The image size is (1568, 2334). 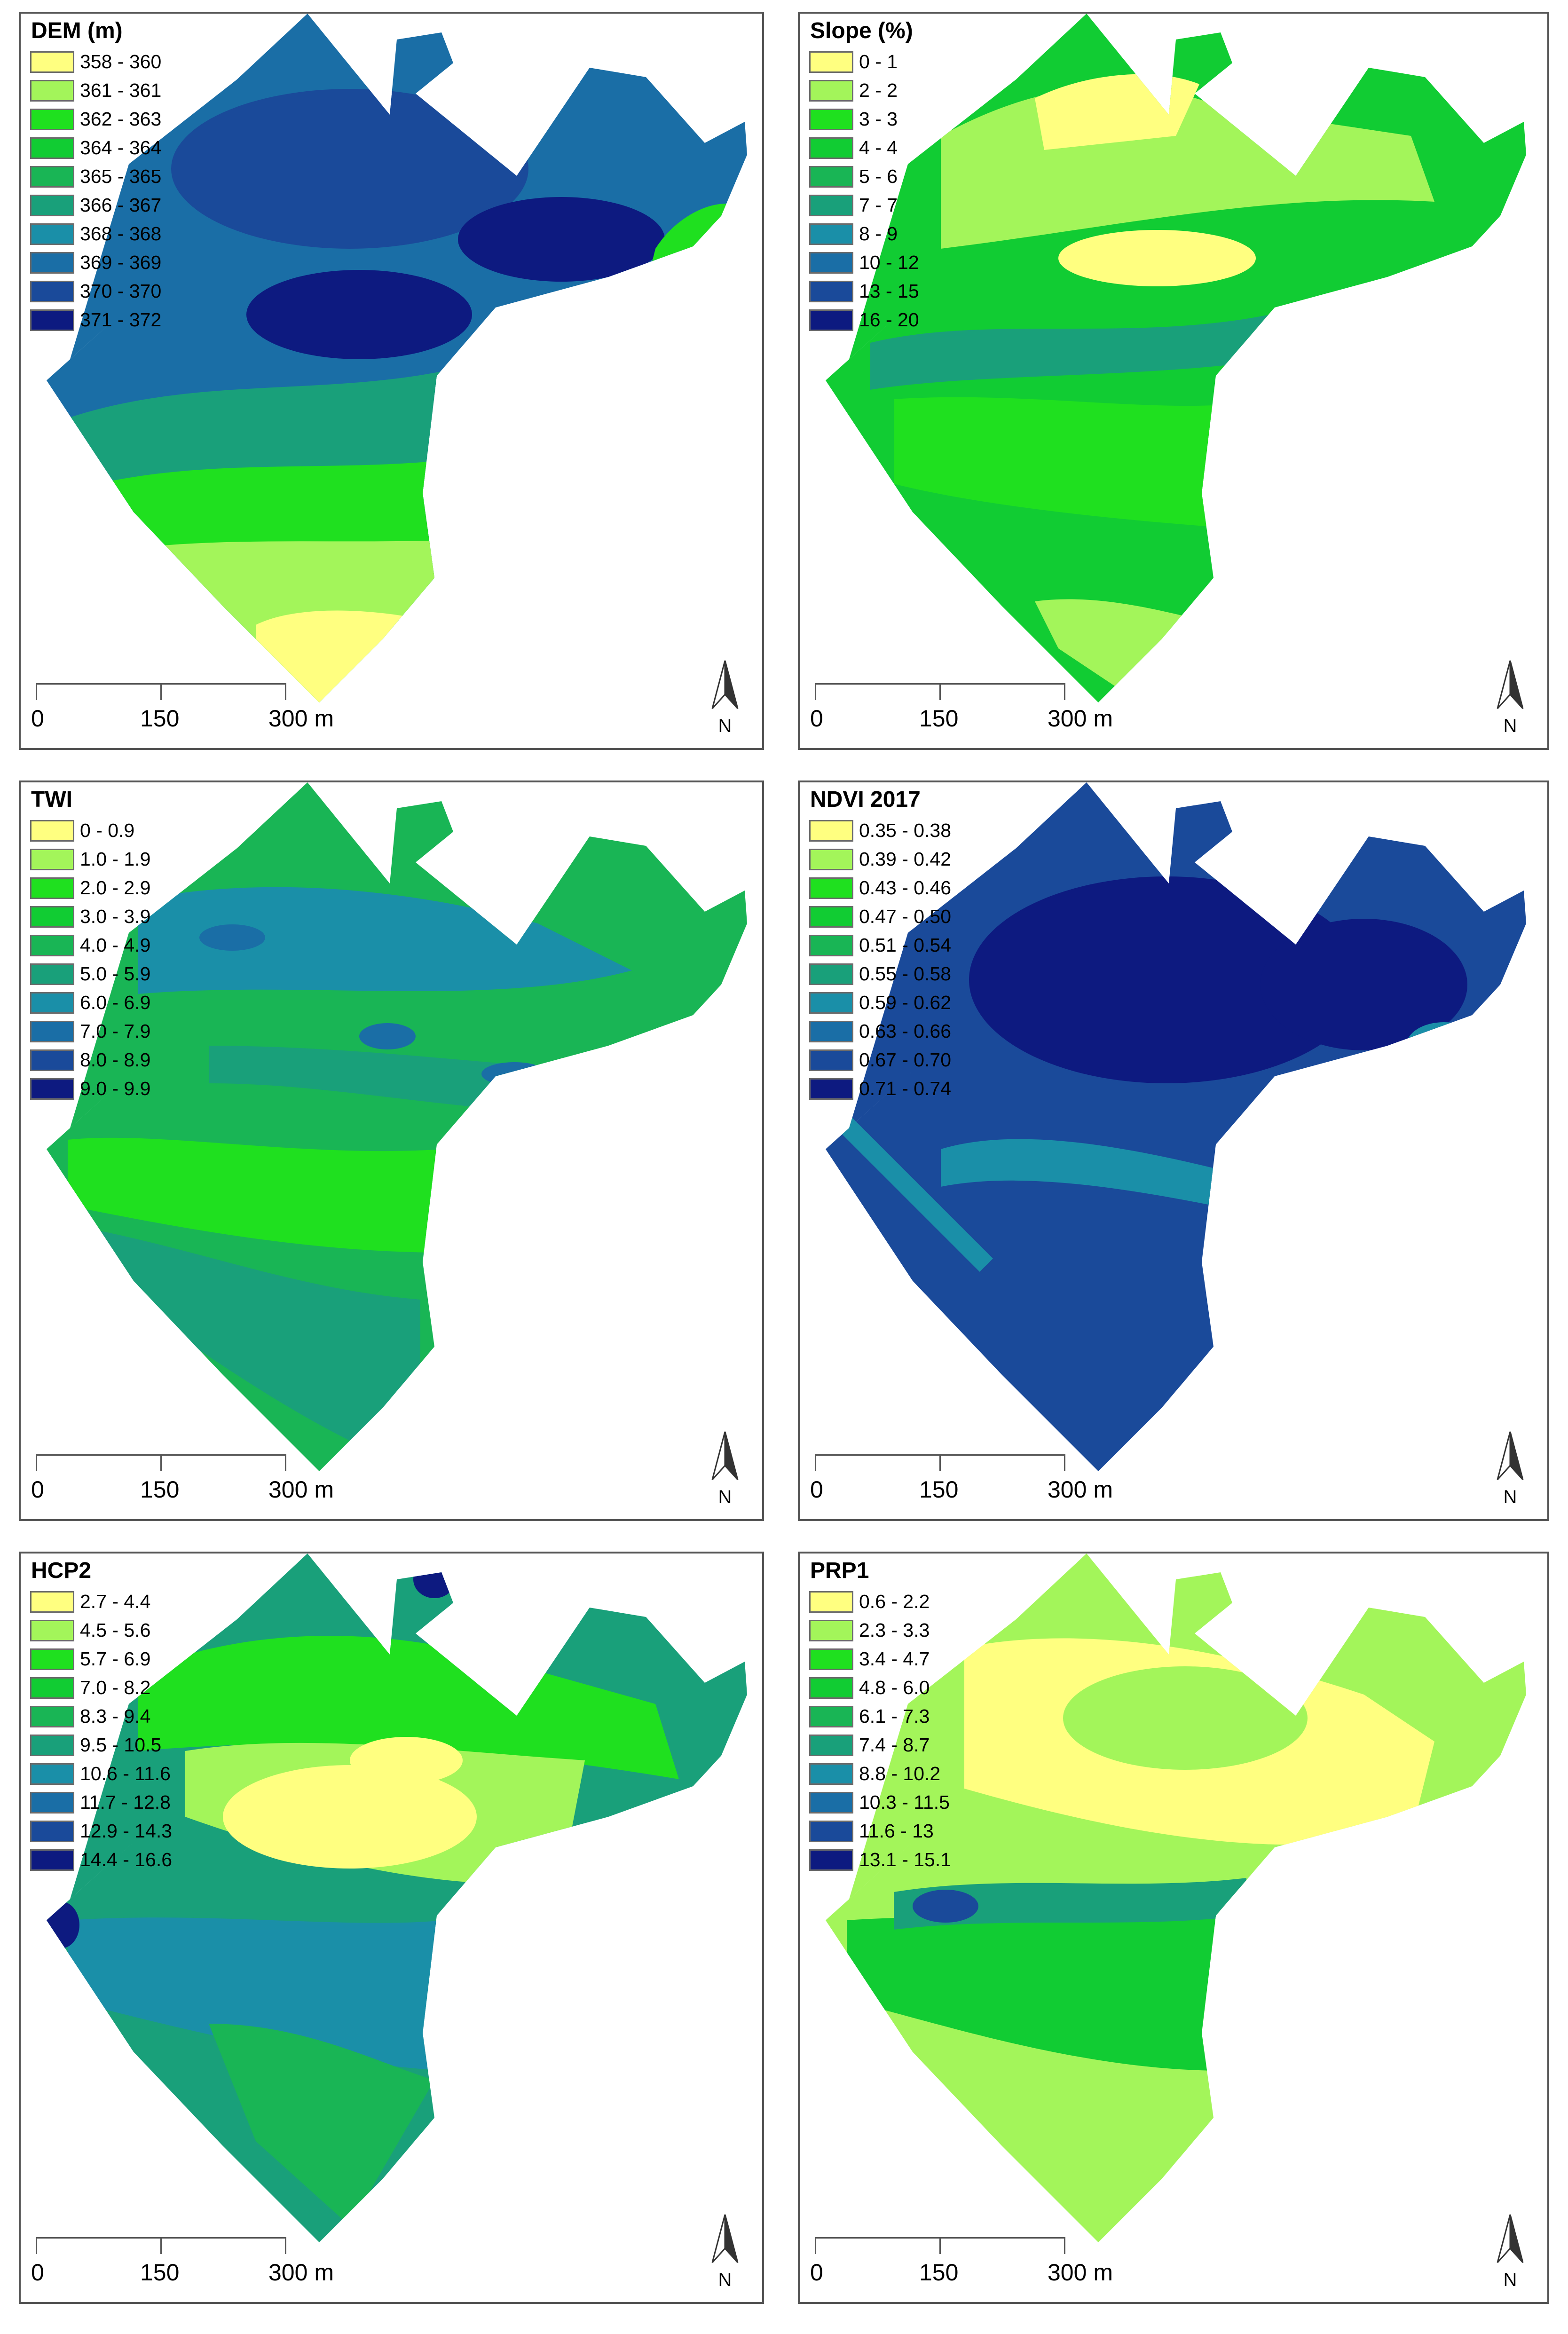 What do you see at coordinates (90, 1060) in the screenshot?
I see `legend-item: 8.0 - 8.9` at bounding box center [90, 1060].